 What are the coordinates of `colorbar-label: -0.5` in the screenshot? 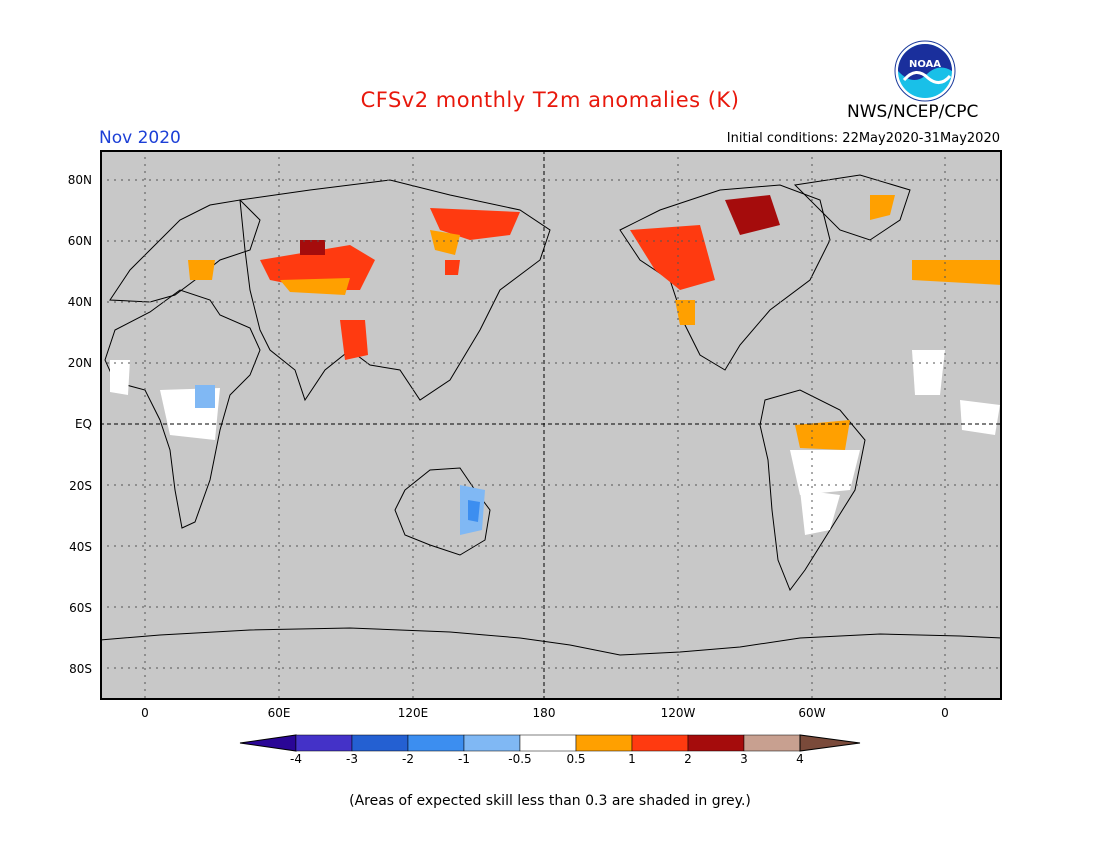 It's located at (520, 759).